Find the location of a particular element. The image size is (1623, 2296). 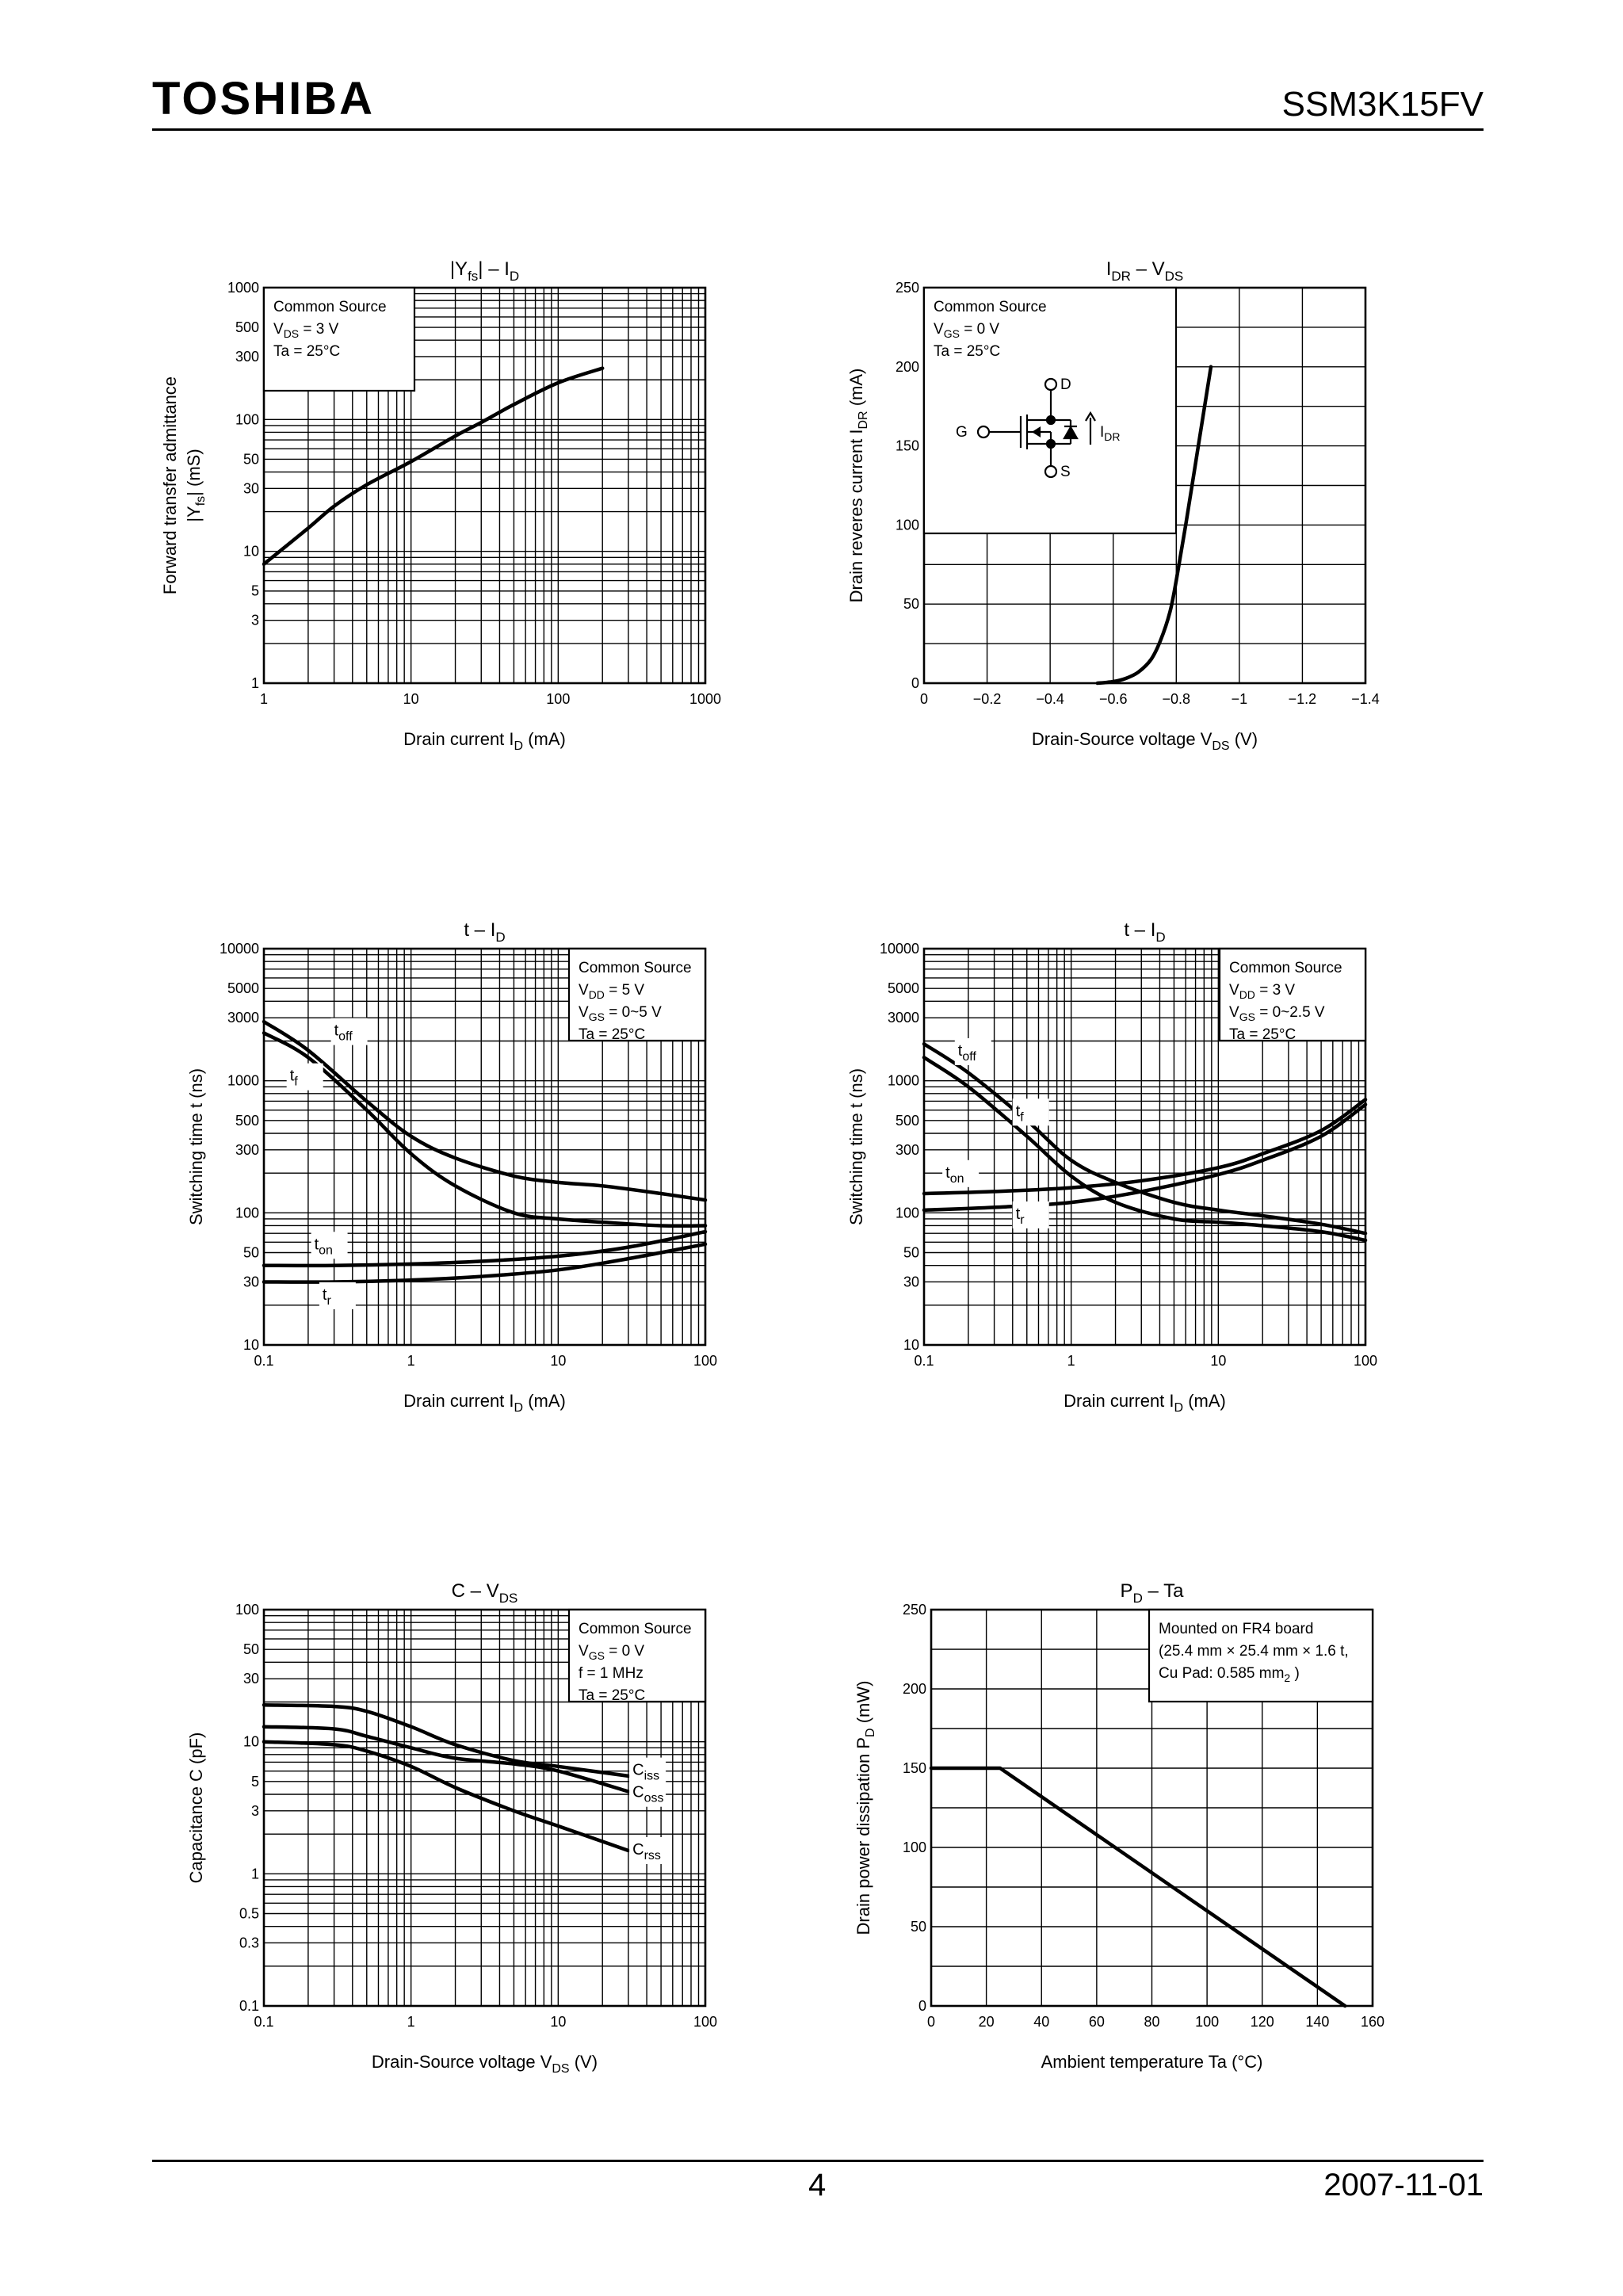

x-axis-label: Drain current ID (mA) is located at coordinates (1145, 1403).